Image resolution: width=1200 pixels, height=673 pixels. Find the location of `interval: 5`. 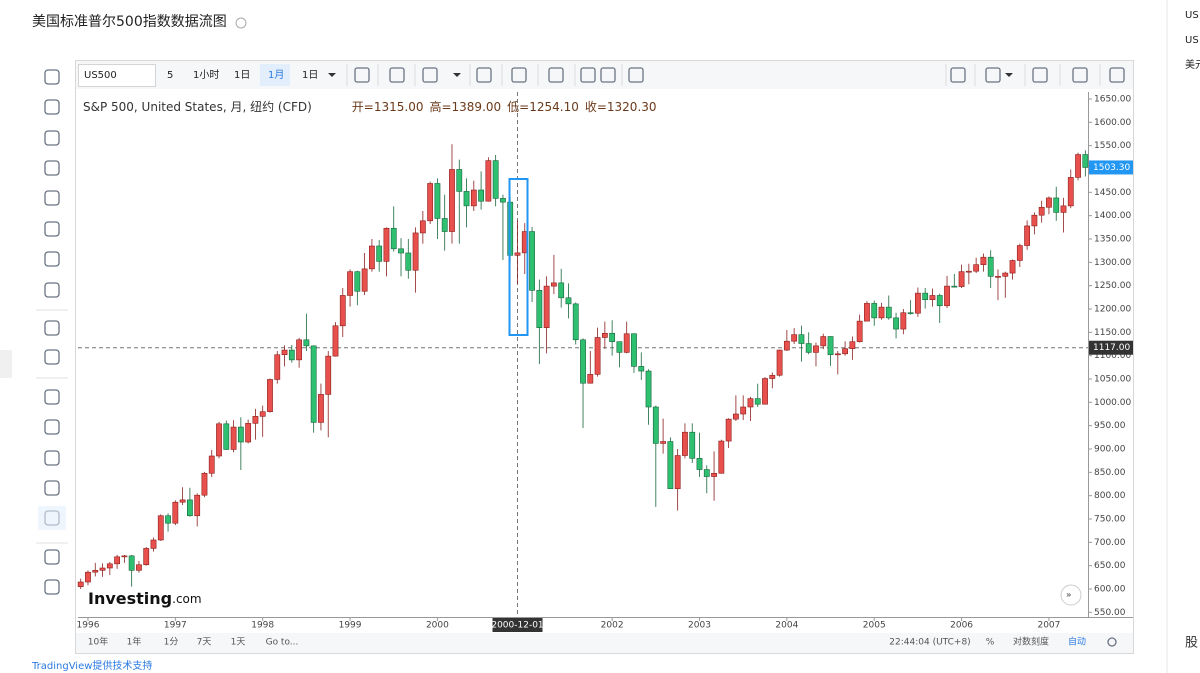

interval: 5 is located at coordinates (170, 75).